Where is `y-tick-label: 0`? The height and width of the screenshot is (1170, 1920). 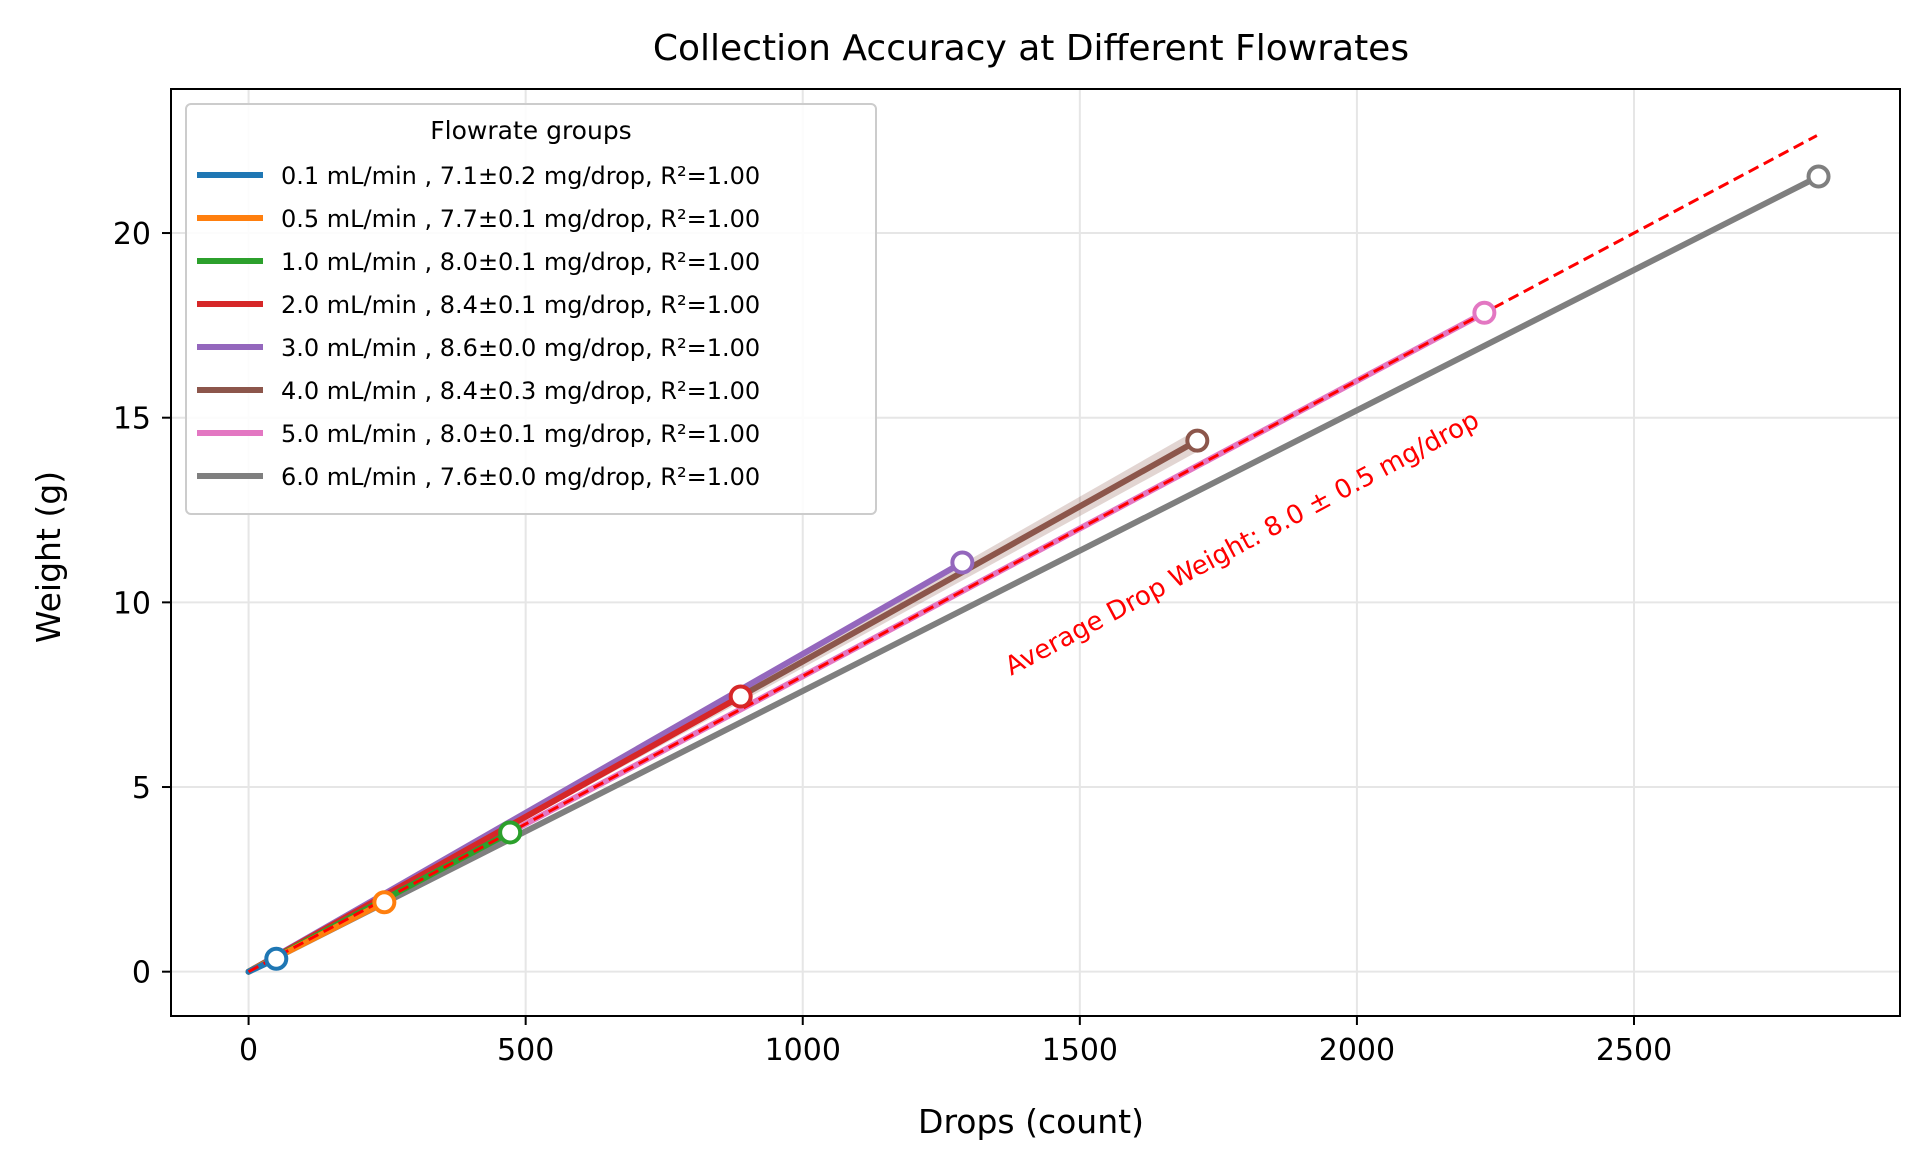 y-tick-label: 0 is located at coordinates (141, 973).